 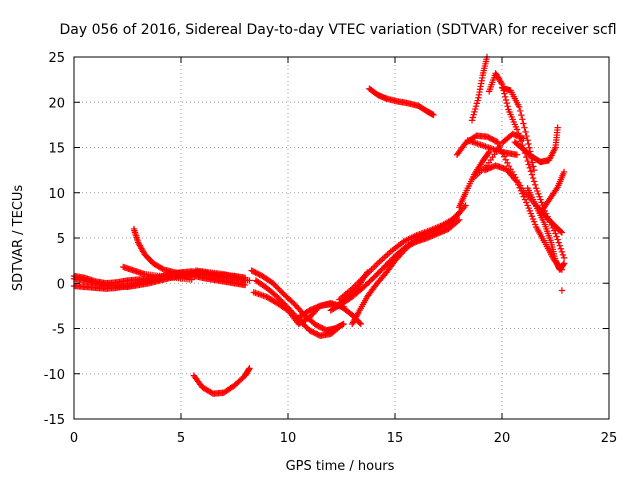 What do you see at coordinates (18, 238) in the screenshot?
I see `y-axis-label: SDTVAR / TECUs` at bounding box center [18, 238].